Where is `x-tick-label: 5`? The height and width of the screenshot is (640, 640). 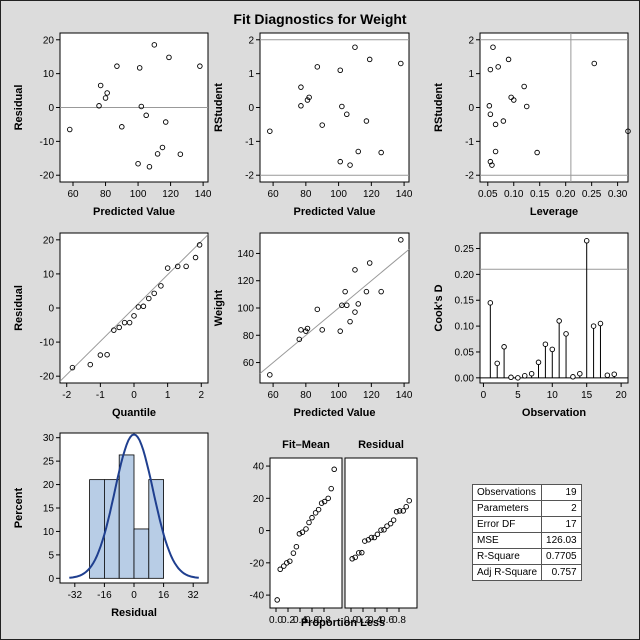
x-tick-label: 5 is located at coordinates (518, 395).